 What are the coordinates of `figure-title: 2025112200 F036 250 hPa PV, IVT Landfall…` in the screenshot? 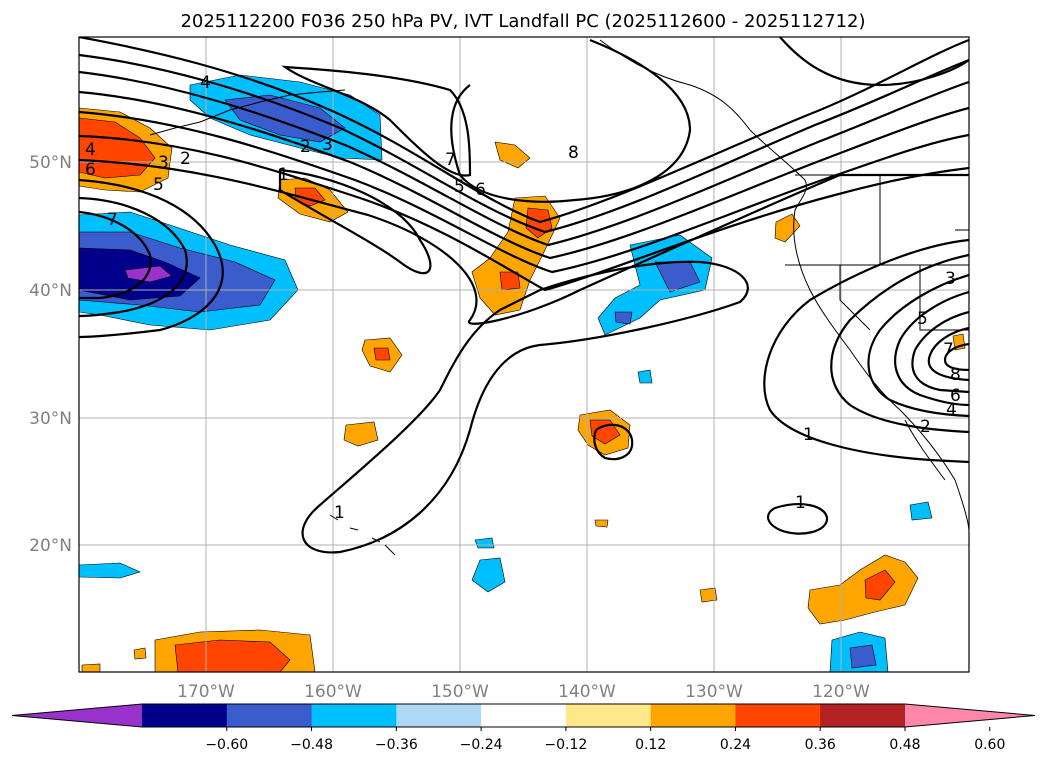 It's located at (522, 21).